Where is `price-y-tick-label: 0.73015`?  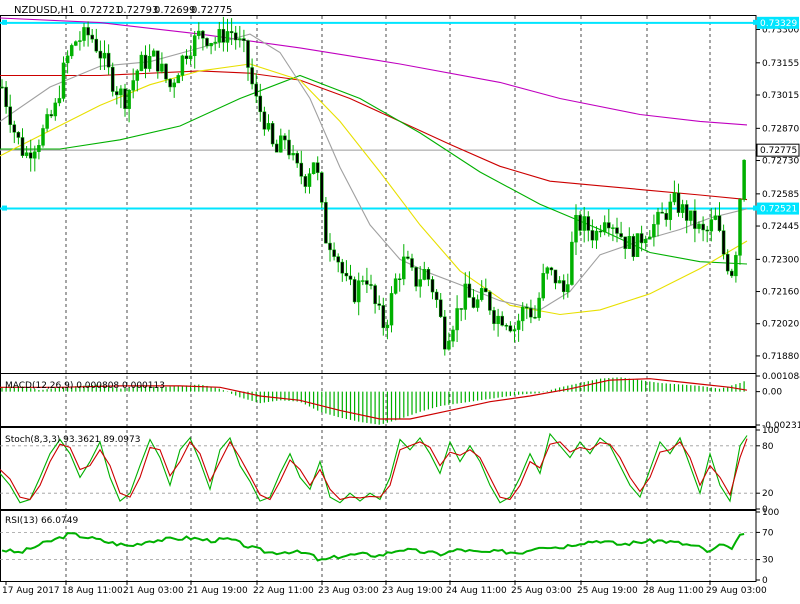
price-y-tick-label: 0.73015 is located at coordinates (780, 96).